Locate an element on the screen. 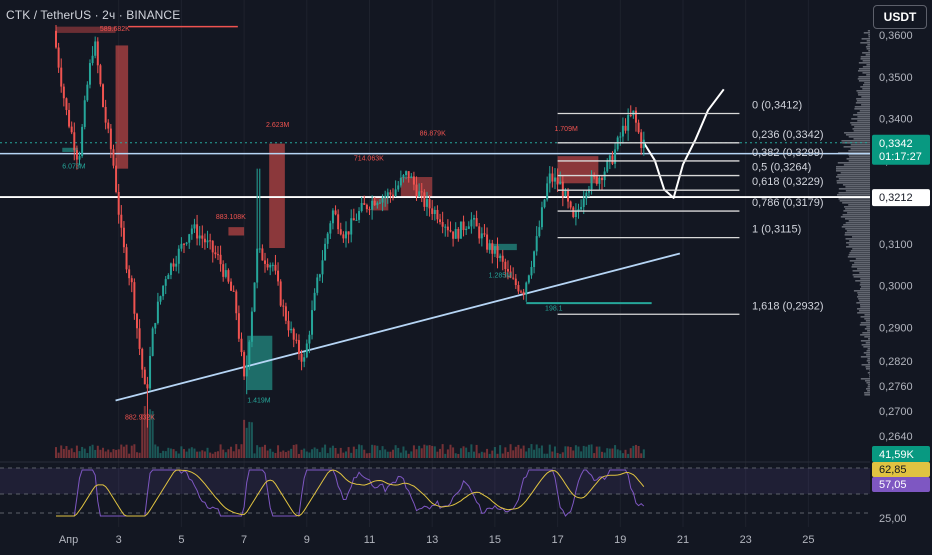 The height and width of the screenshot is (555, 932). price-tick: 0,3100 is located at coordinates (896, 245).